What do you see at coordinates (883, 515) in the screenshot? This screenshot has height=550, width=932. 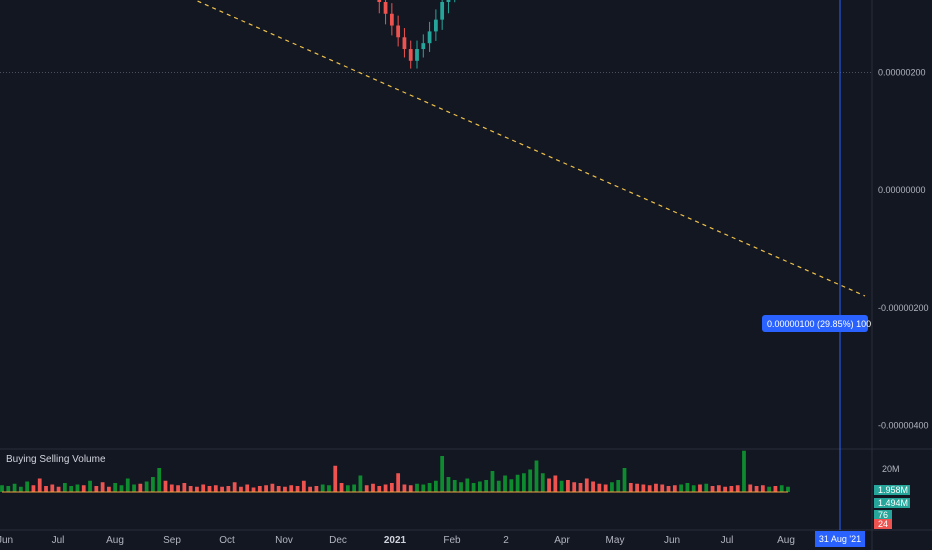 I see `volume-badge-text: 76` at bounding box center [883, 515].